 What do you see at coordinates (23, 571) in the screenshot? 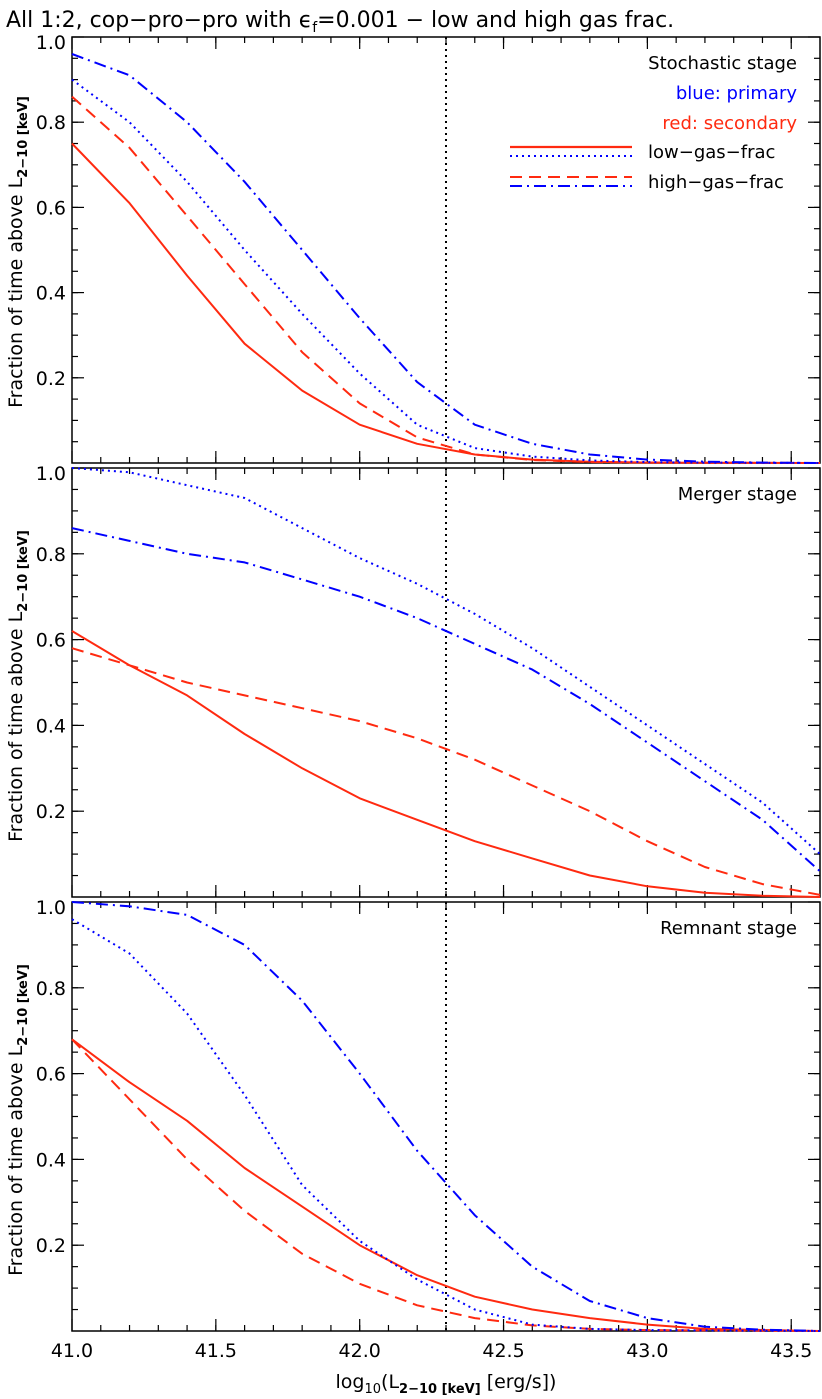
I see `ylabel-2-sub: 2−10 [keV]` at bounding box center [23, 571].